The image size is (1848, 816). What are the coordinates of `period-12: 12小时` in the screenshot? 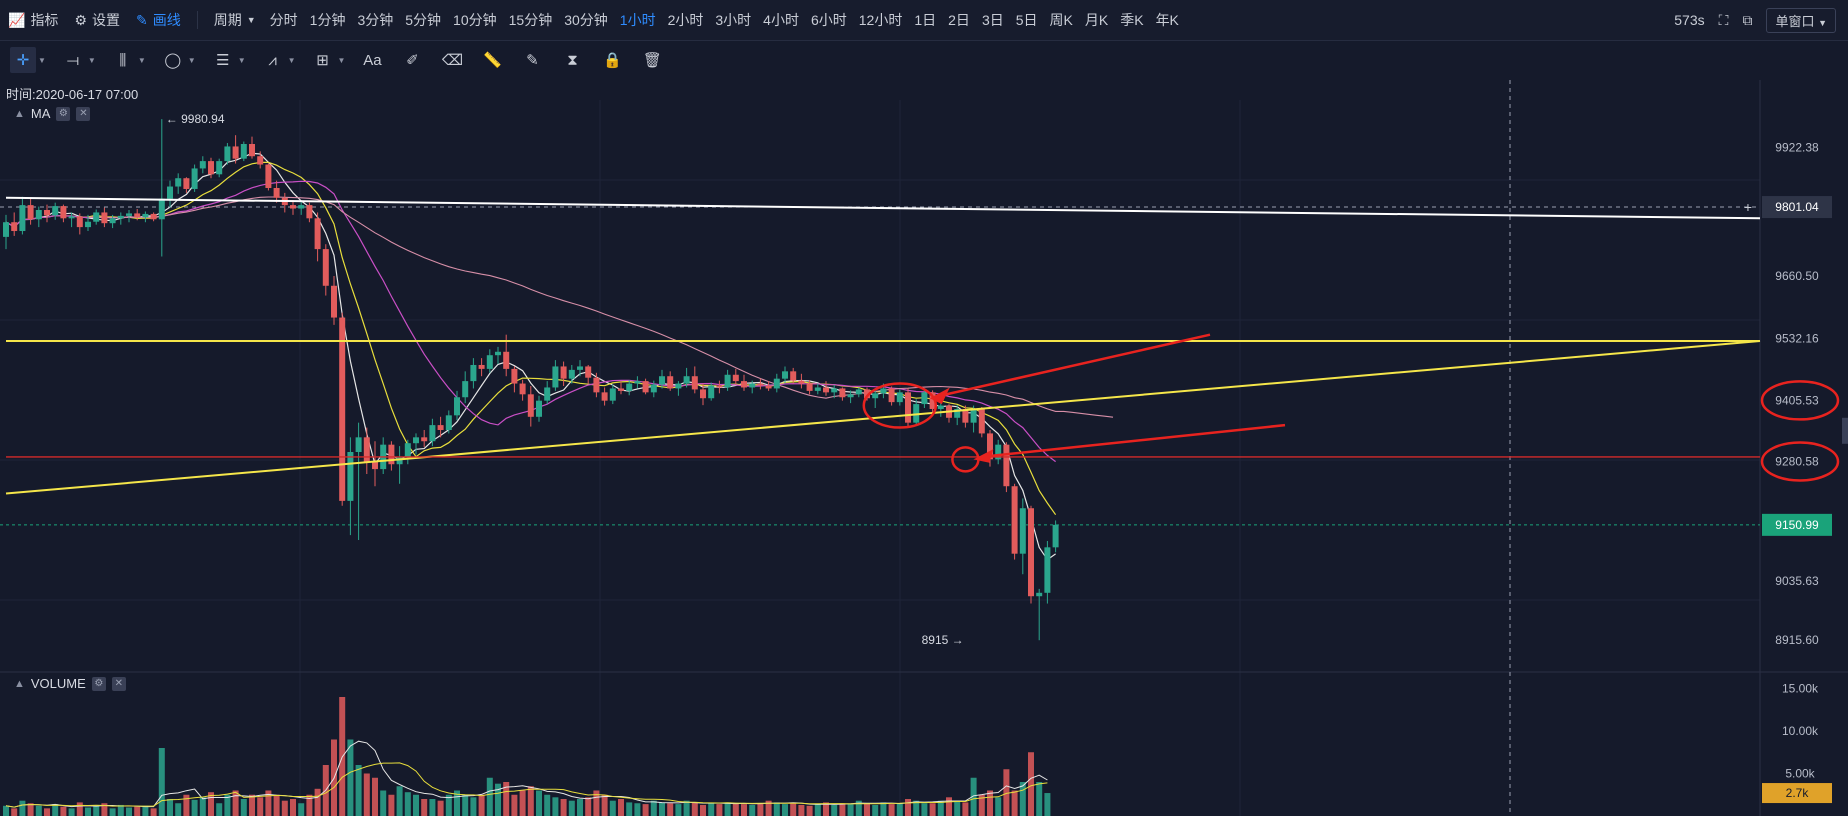 It's located at (880, 20).